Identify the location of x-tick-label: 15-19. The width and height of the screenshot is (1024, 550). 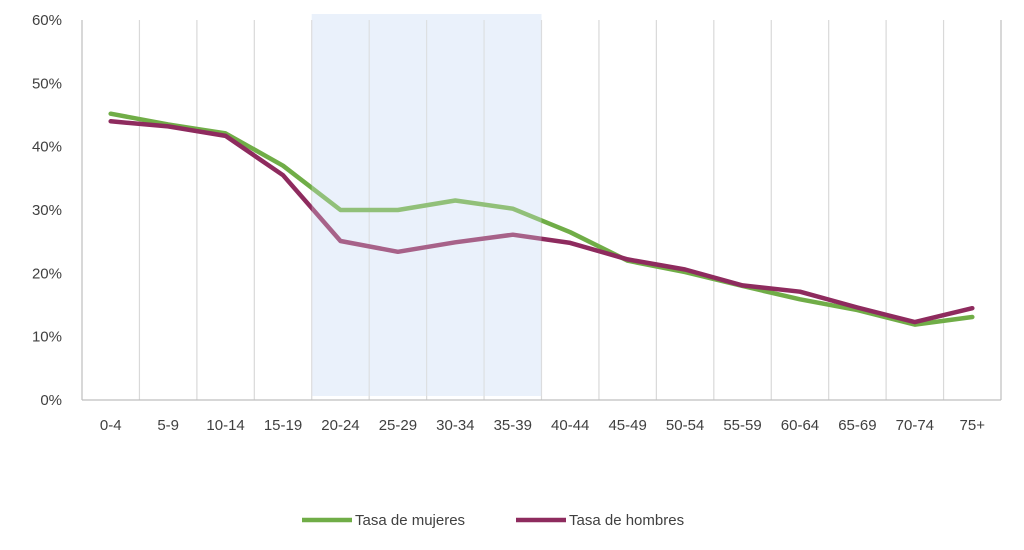
(283, 425).